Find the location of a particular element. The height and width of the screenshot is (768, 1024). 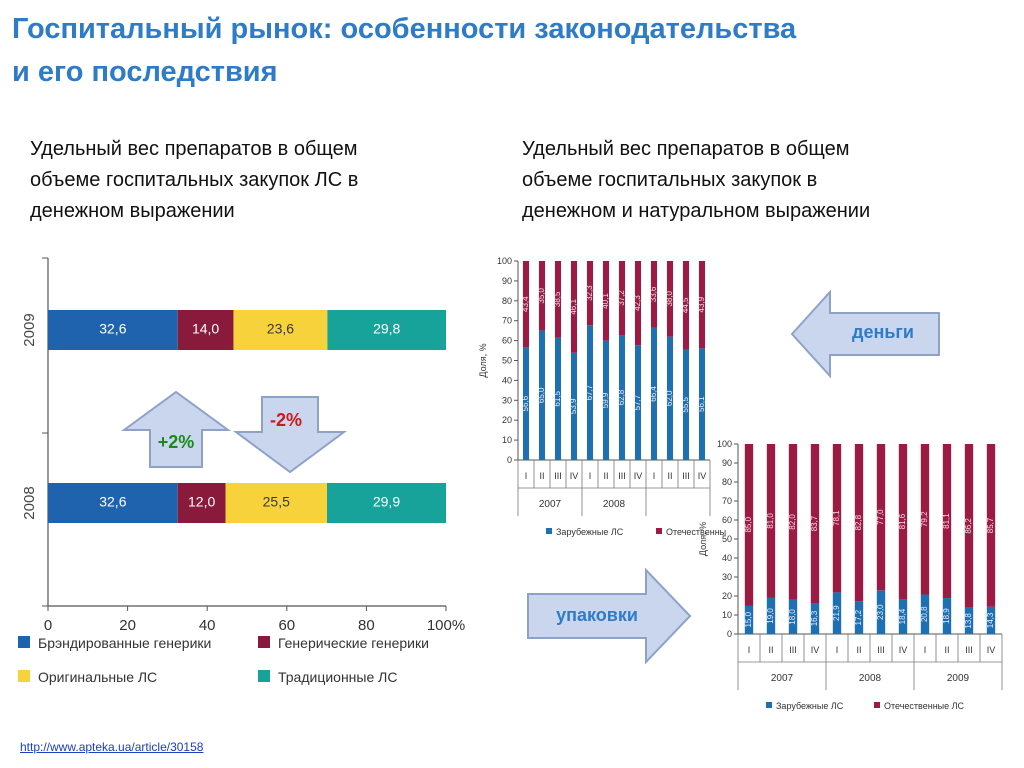

bar-data-label: 81,1 is located at coordinates (946, 521).